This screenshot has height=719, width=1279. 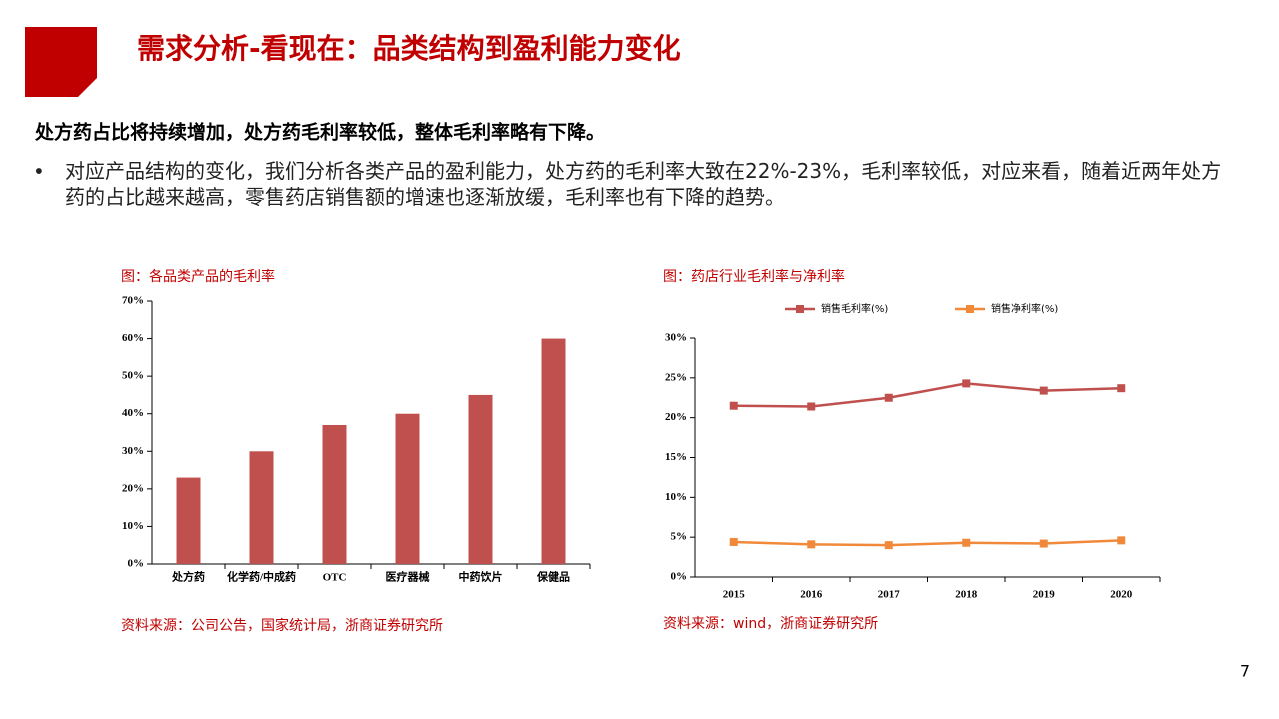 What do you see at coordinates (133, 338) in the screenshot?
I see `y-tick-label: 60%` at bounding box center [133, 338].